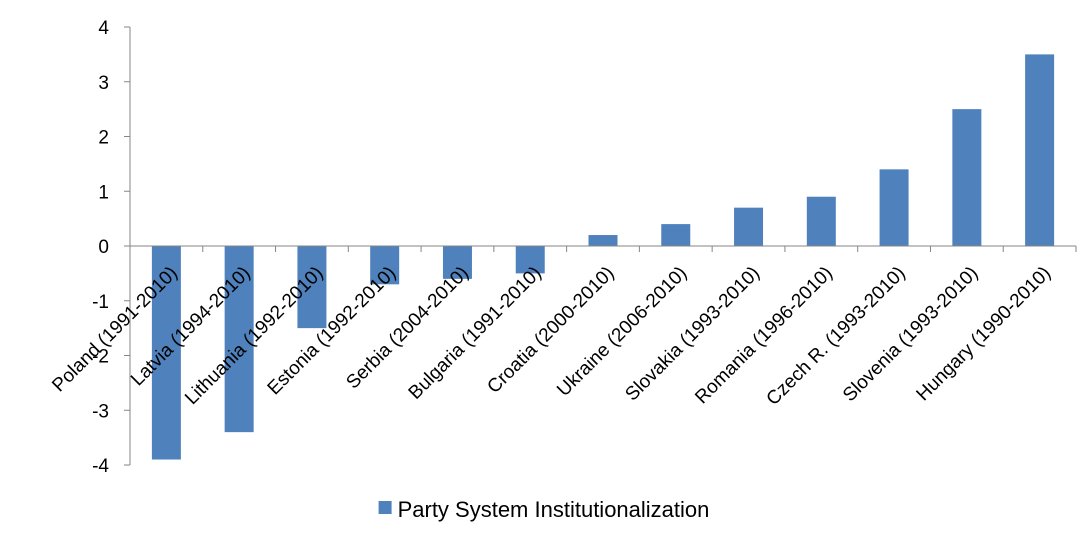  What do you see at coordinates (407, 328) in the screenshot?
I see `x-category-label: Serbia (2004-2010)` at bounding box center [407, 328].